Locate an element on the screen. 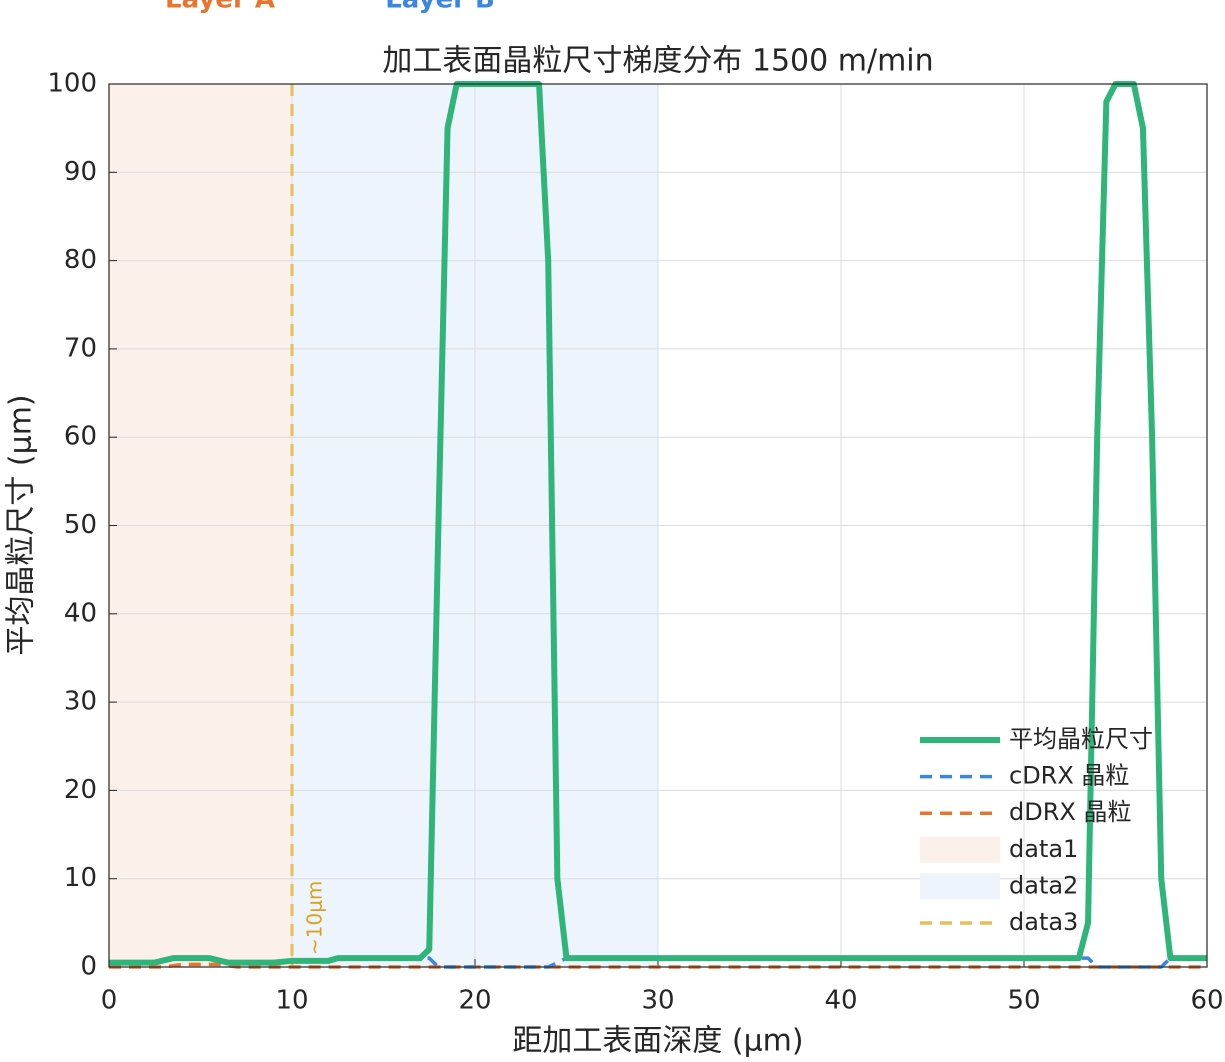 The height and width of the screenshot is (1062, 1225). x-tick-label: 50 is located at coordinates (1023, 1001).